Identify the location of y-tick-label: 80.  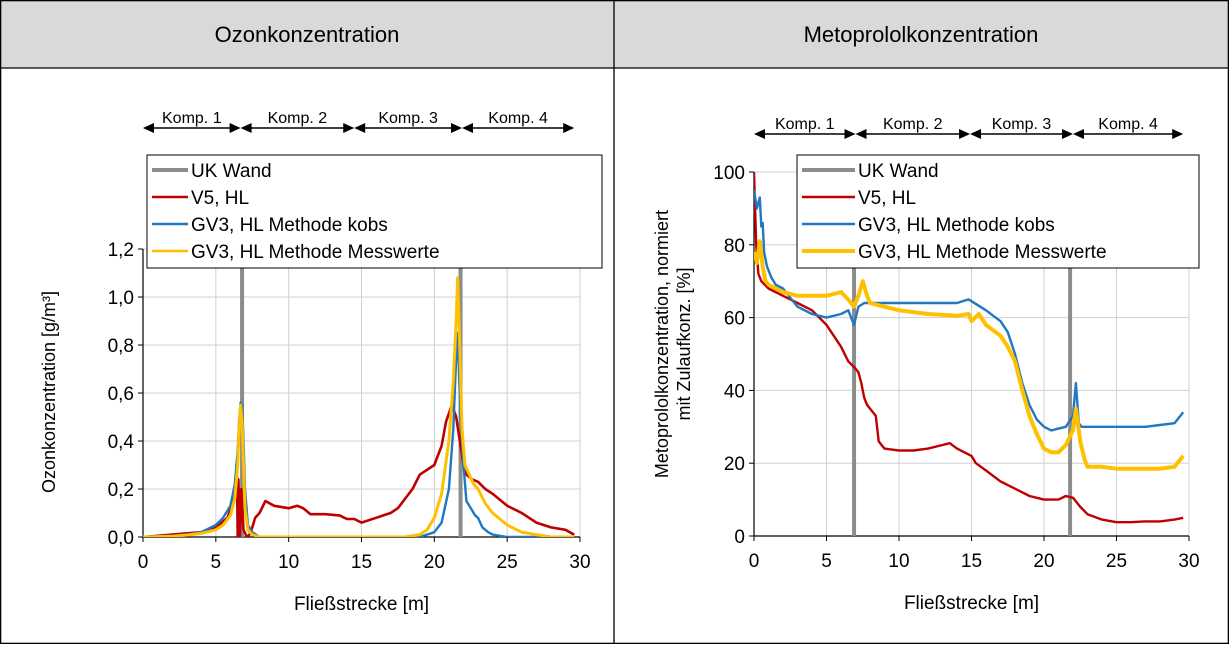
(734, 246).